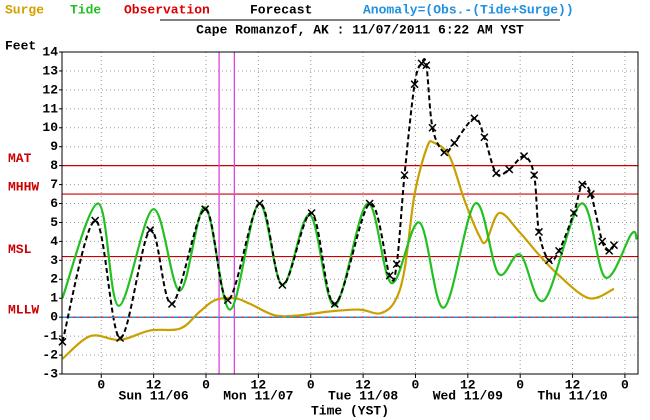 The height and width of the screenshot is (420, 650). What do you see at coordinates (54, 222) in the screenshot?
I see `y-tick-label: 5` at bounding box center [54, 222].